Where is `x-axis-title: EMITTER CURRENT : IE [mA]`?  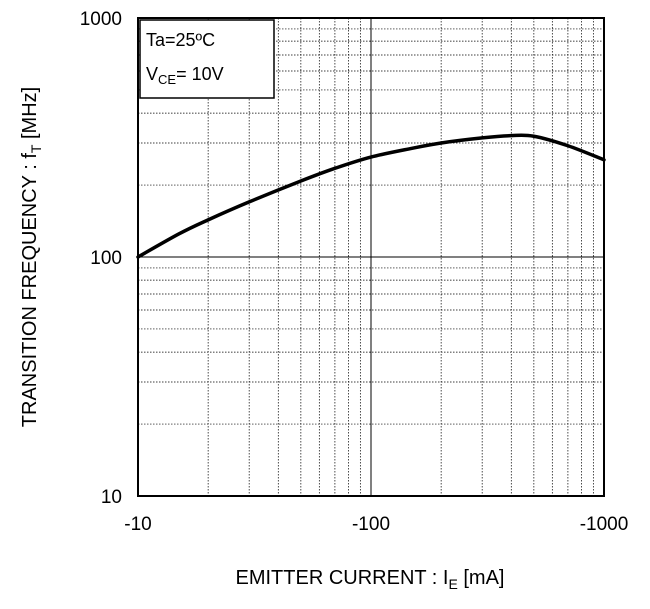
x-axis-title: EMITTER CURRENT : IE [mA] is located at coordinates (370, 579).